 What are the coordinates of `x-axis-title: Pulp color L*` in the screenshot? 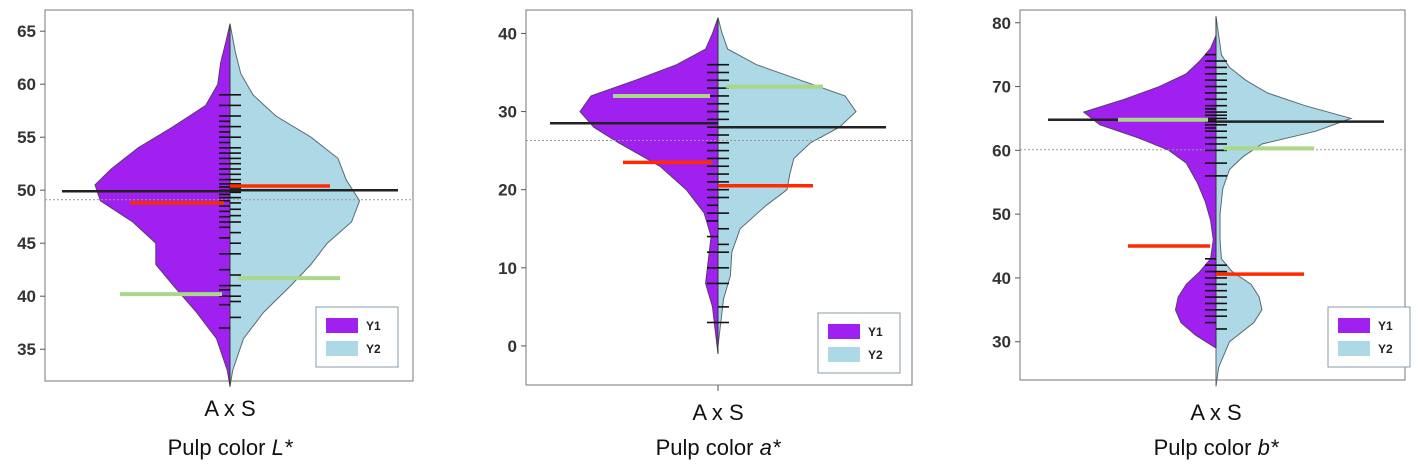 It's located at (231, 447).